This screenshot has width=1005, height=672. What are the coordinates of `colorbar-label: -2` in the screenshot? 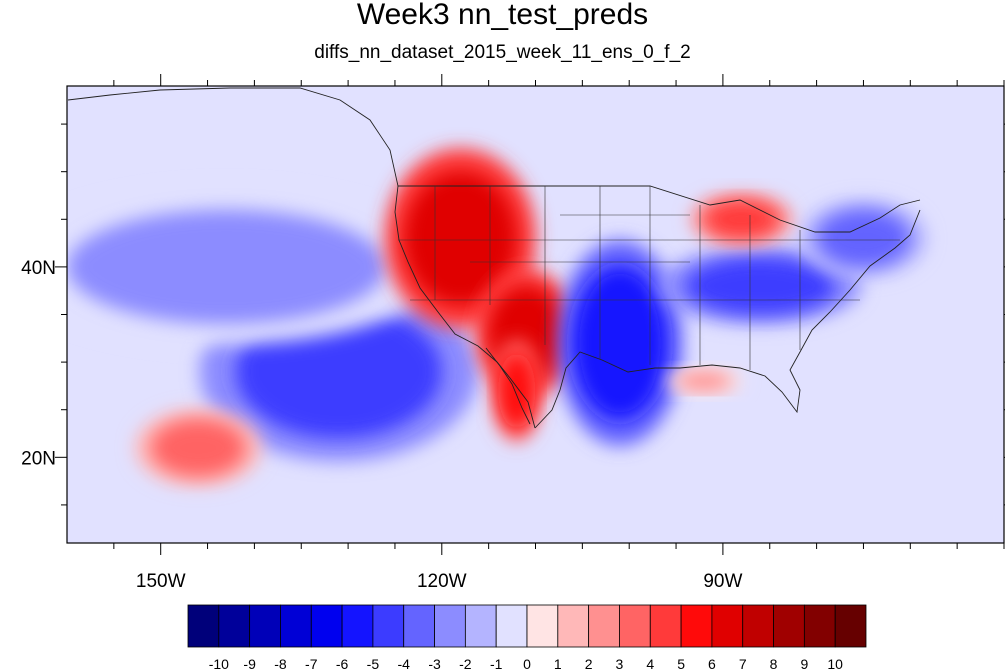 It's located at (465, 664).